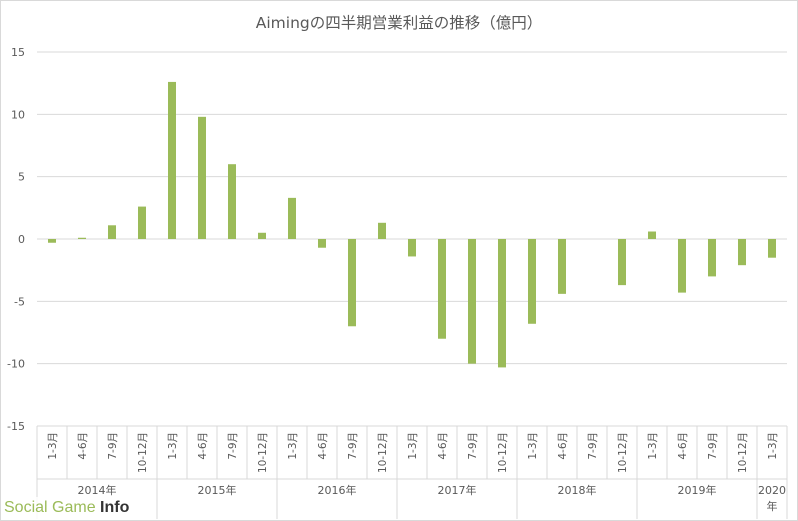 The height and width of the screenshot is (521, 798). Describe the element at coordinates (18, 52) in the screenshot. I see `y-tick-label: 15` at that location.